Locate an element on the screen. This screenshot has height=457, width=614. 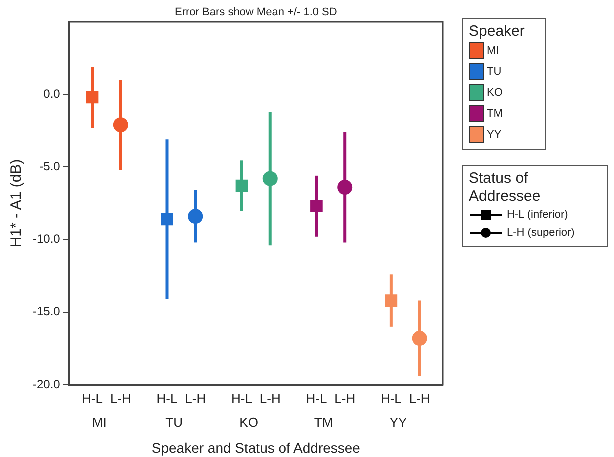
y-tick-label: 0.0 is located at coordinates (52, 93).